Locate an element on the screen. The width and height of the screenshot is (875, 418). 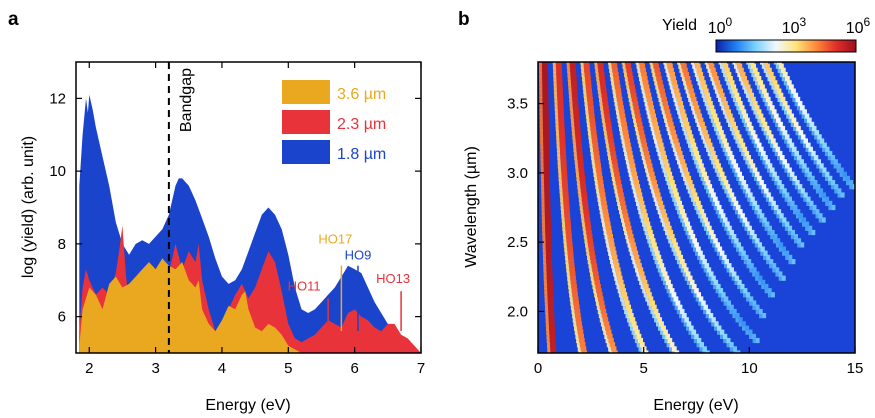
panel-b-ylabel: Wavelength (µm) is located at coordinates (471, 207).